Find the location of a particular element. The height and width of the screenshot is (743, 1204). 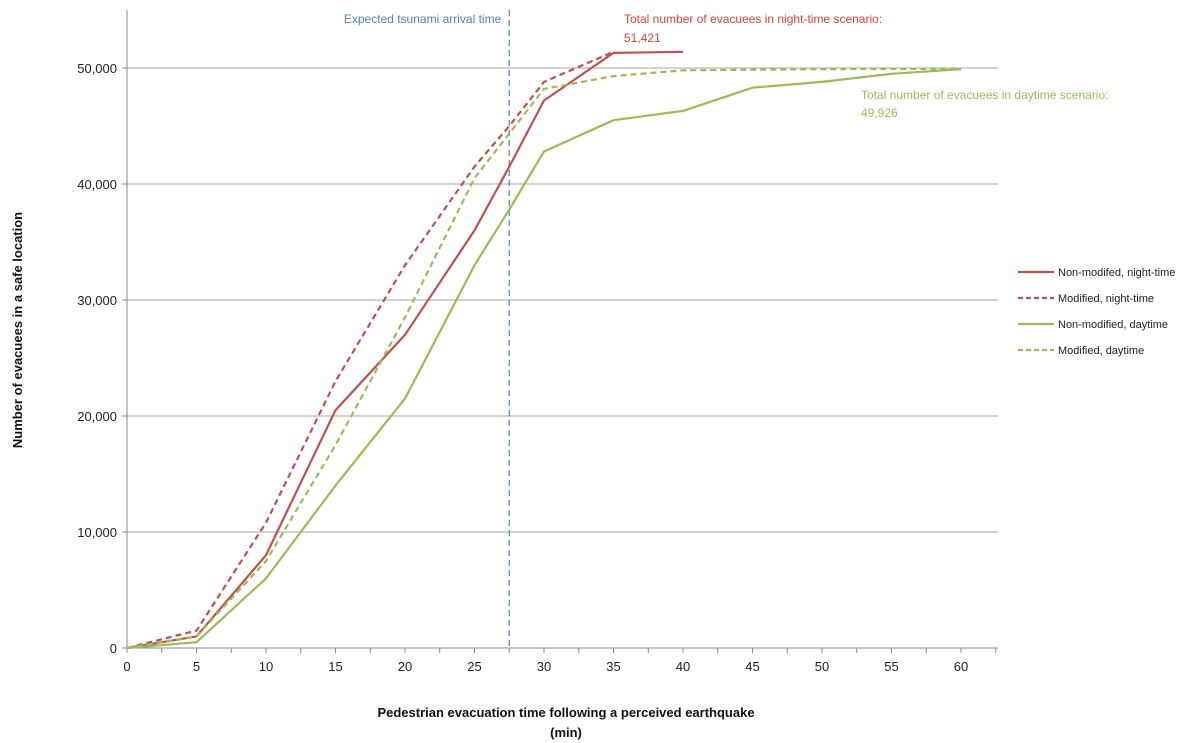

x-tick-label-1: 5 is located at coordinates (196, 666).